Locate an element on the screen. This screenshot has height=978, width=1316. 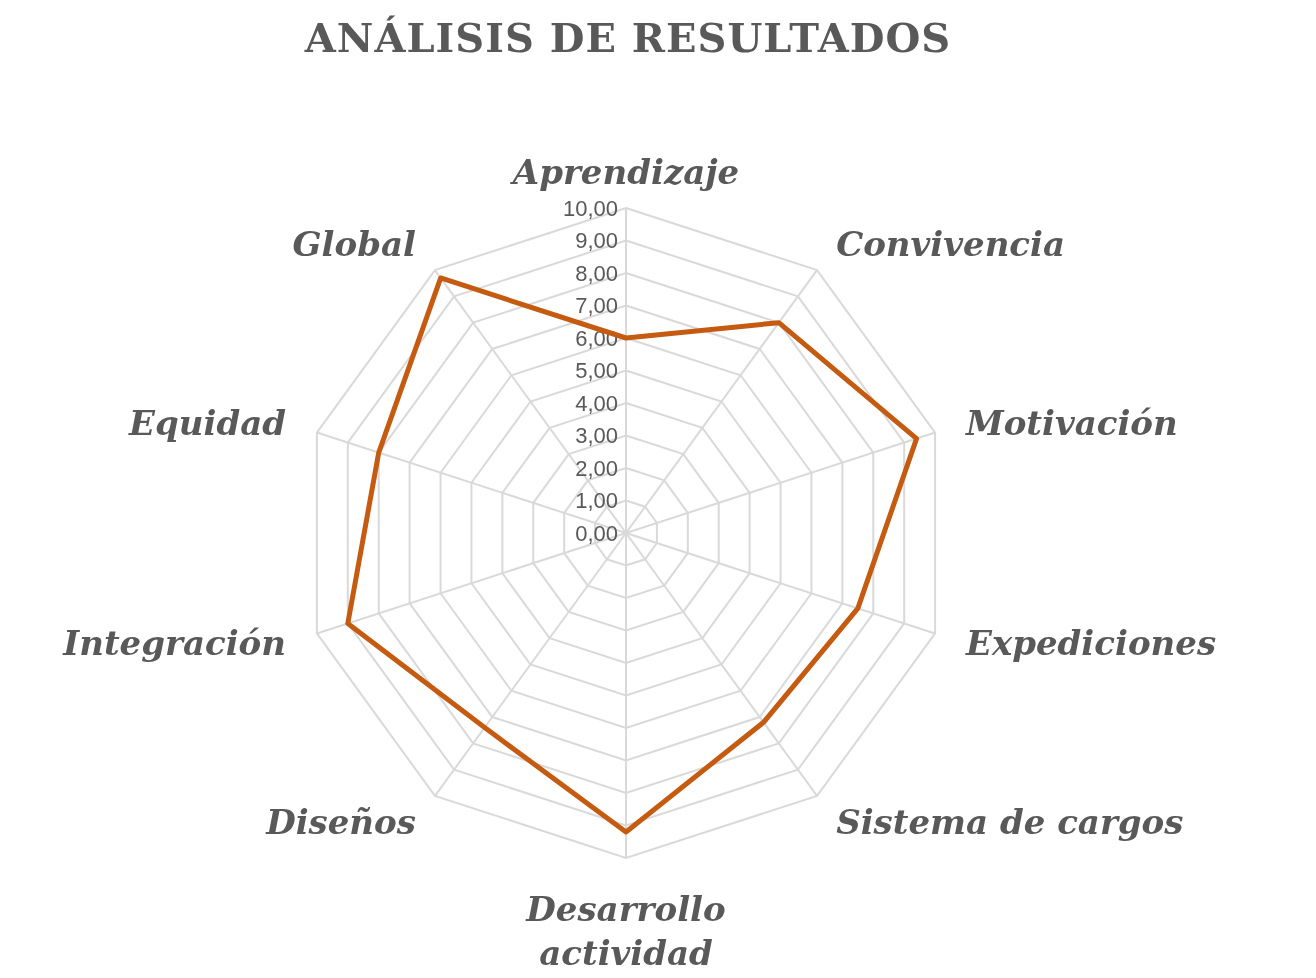
y-tick-label: 7,00 is located at coordinates (596, 305).